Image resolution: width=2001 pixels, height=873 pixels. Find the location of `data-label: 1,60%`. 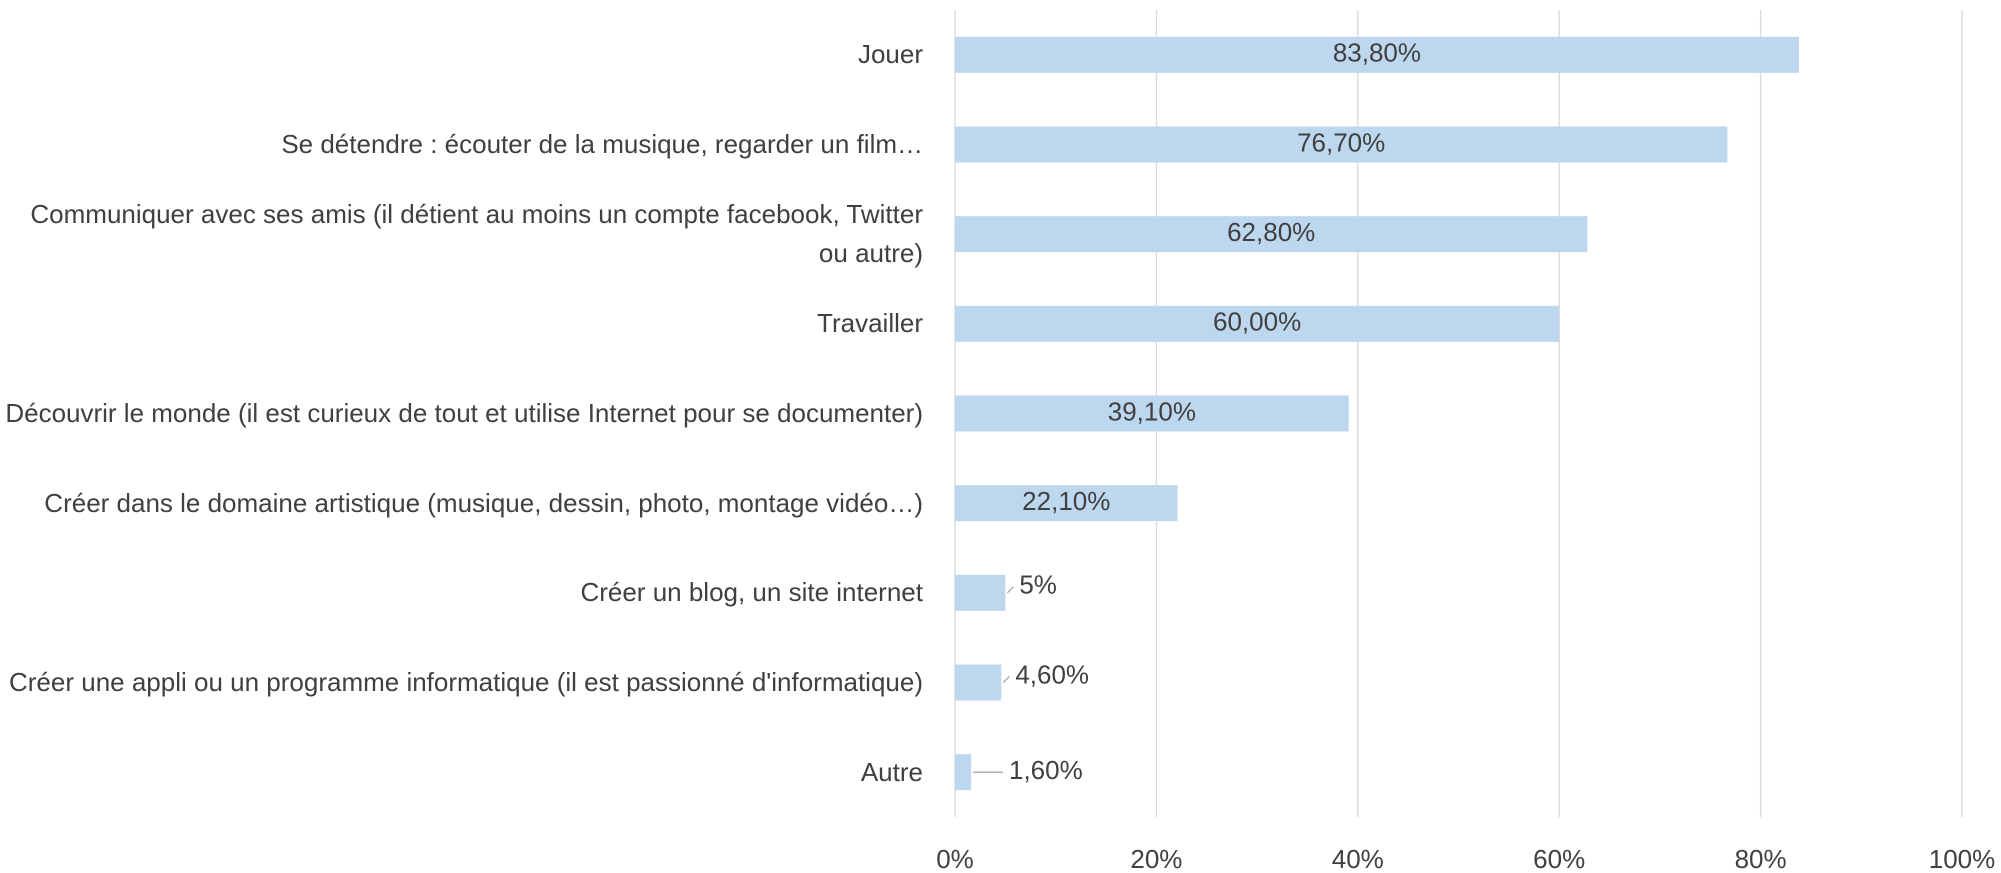

data-label: 1,60% is located at coordinates (1046, 770).